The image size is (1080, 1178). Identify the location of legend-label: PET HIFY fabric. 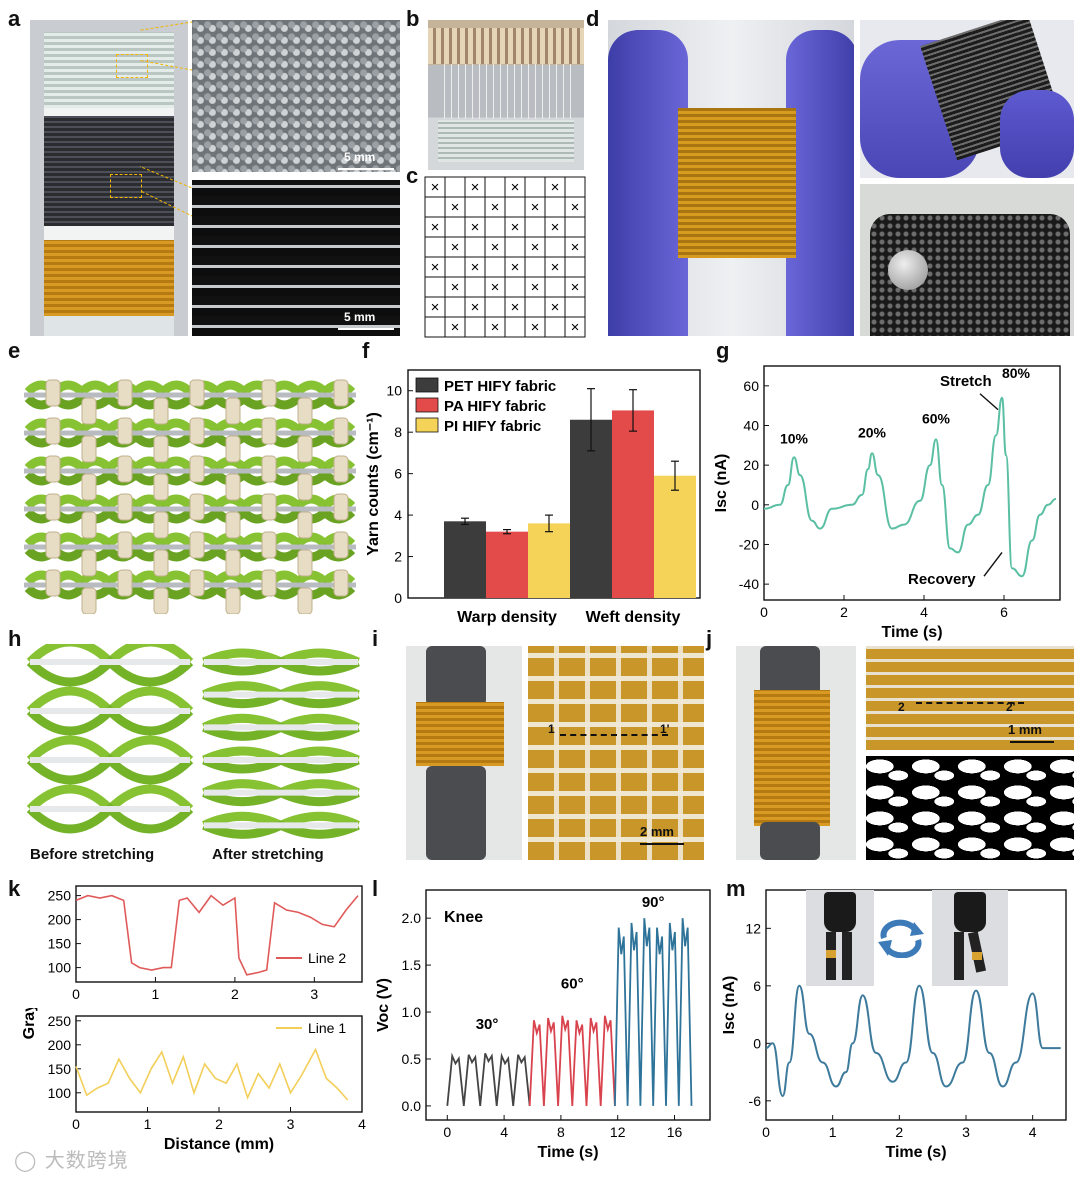
(500, 386).